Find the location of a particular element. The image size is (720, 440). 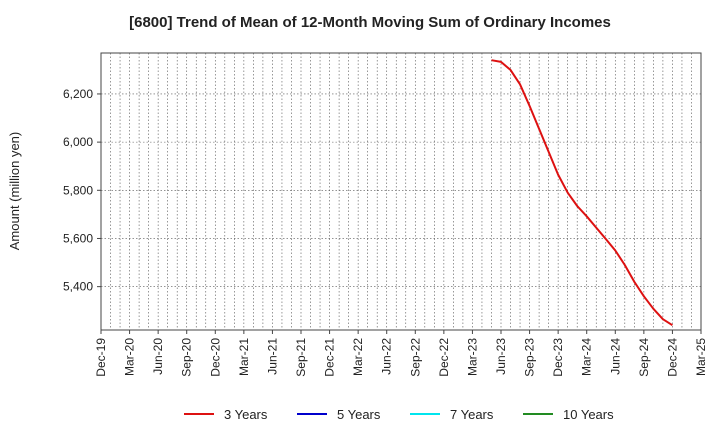

x-tick-label: Jun-22 is located at coordinates (387, 356).